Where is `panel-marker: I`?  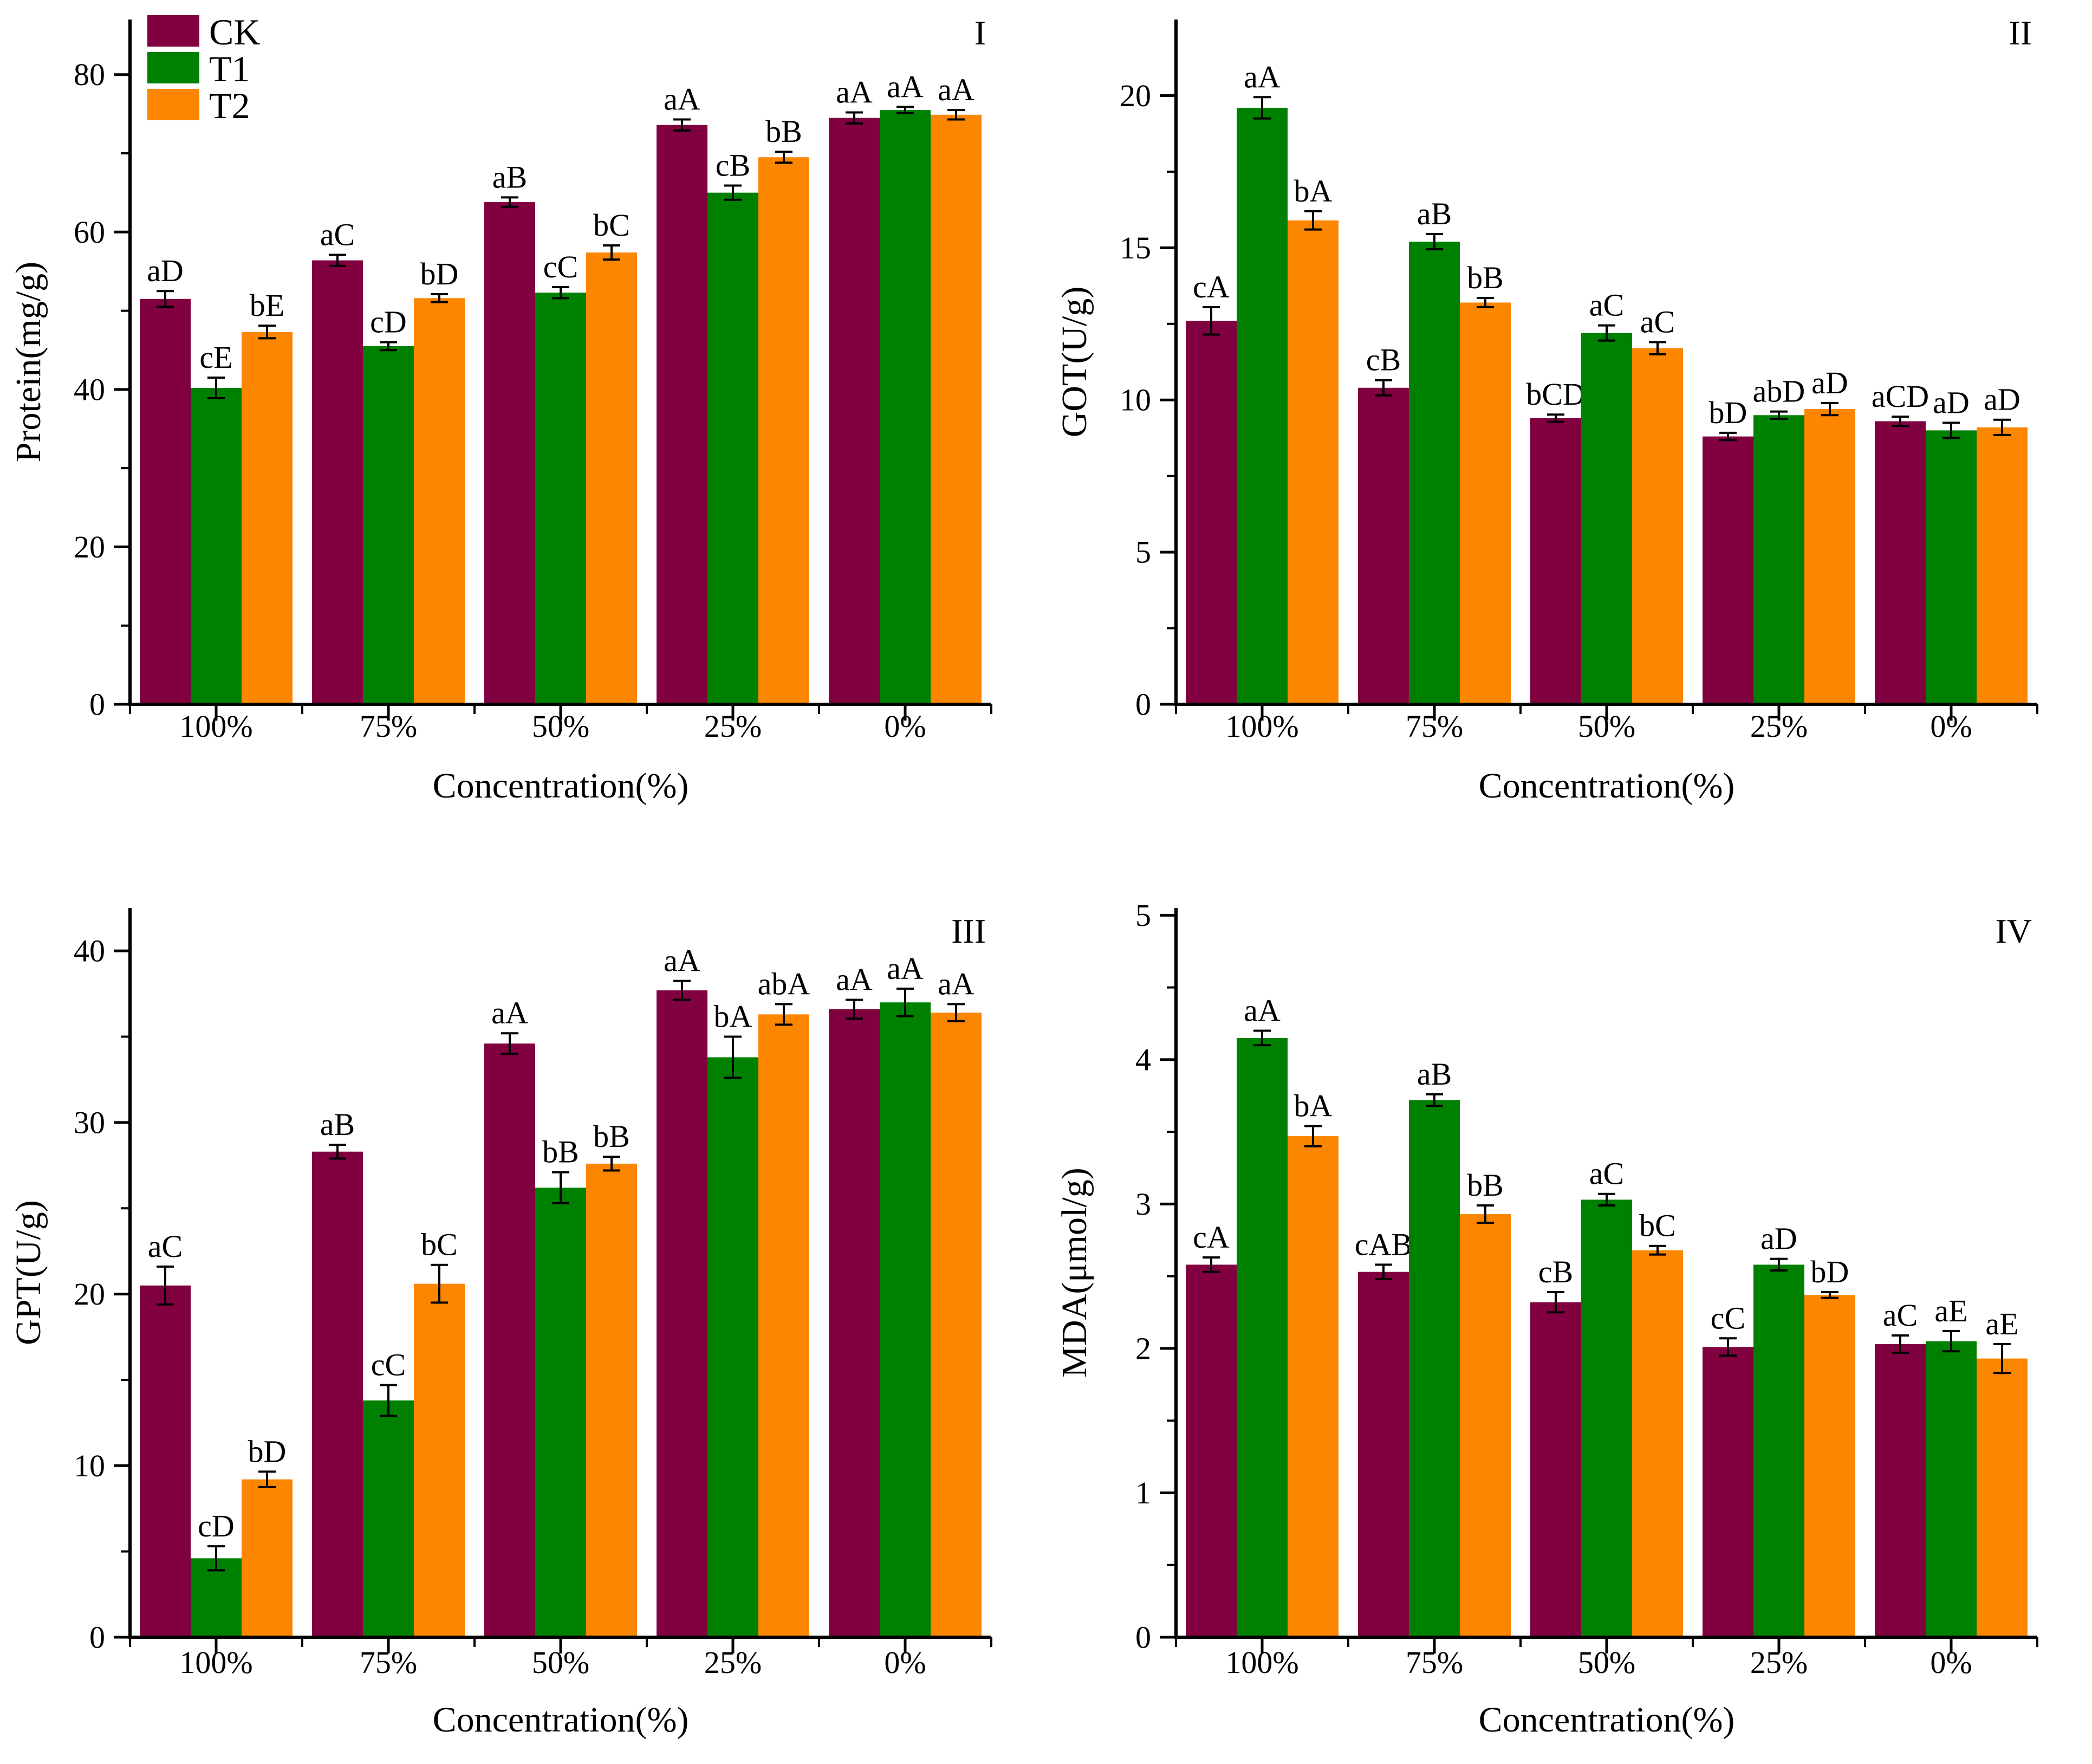 panel-marker: I is located at coordinates (980, 33).